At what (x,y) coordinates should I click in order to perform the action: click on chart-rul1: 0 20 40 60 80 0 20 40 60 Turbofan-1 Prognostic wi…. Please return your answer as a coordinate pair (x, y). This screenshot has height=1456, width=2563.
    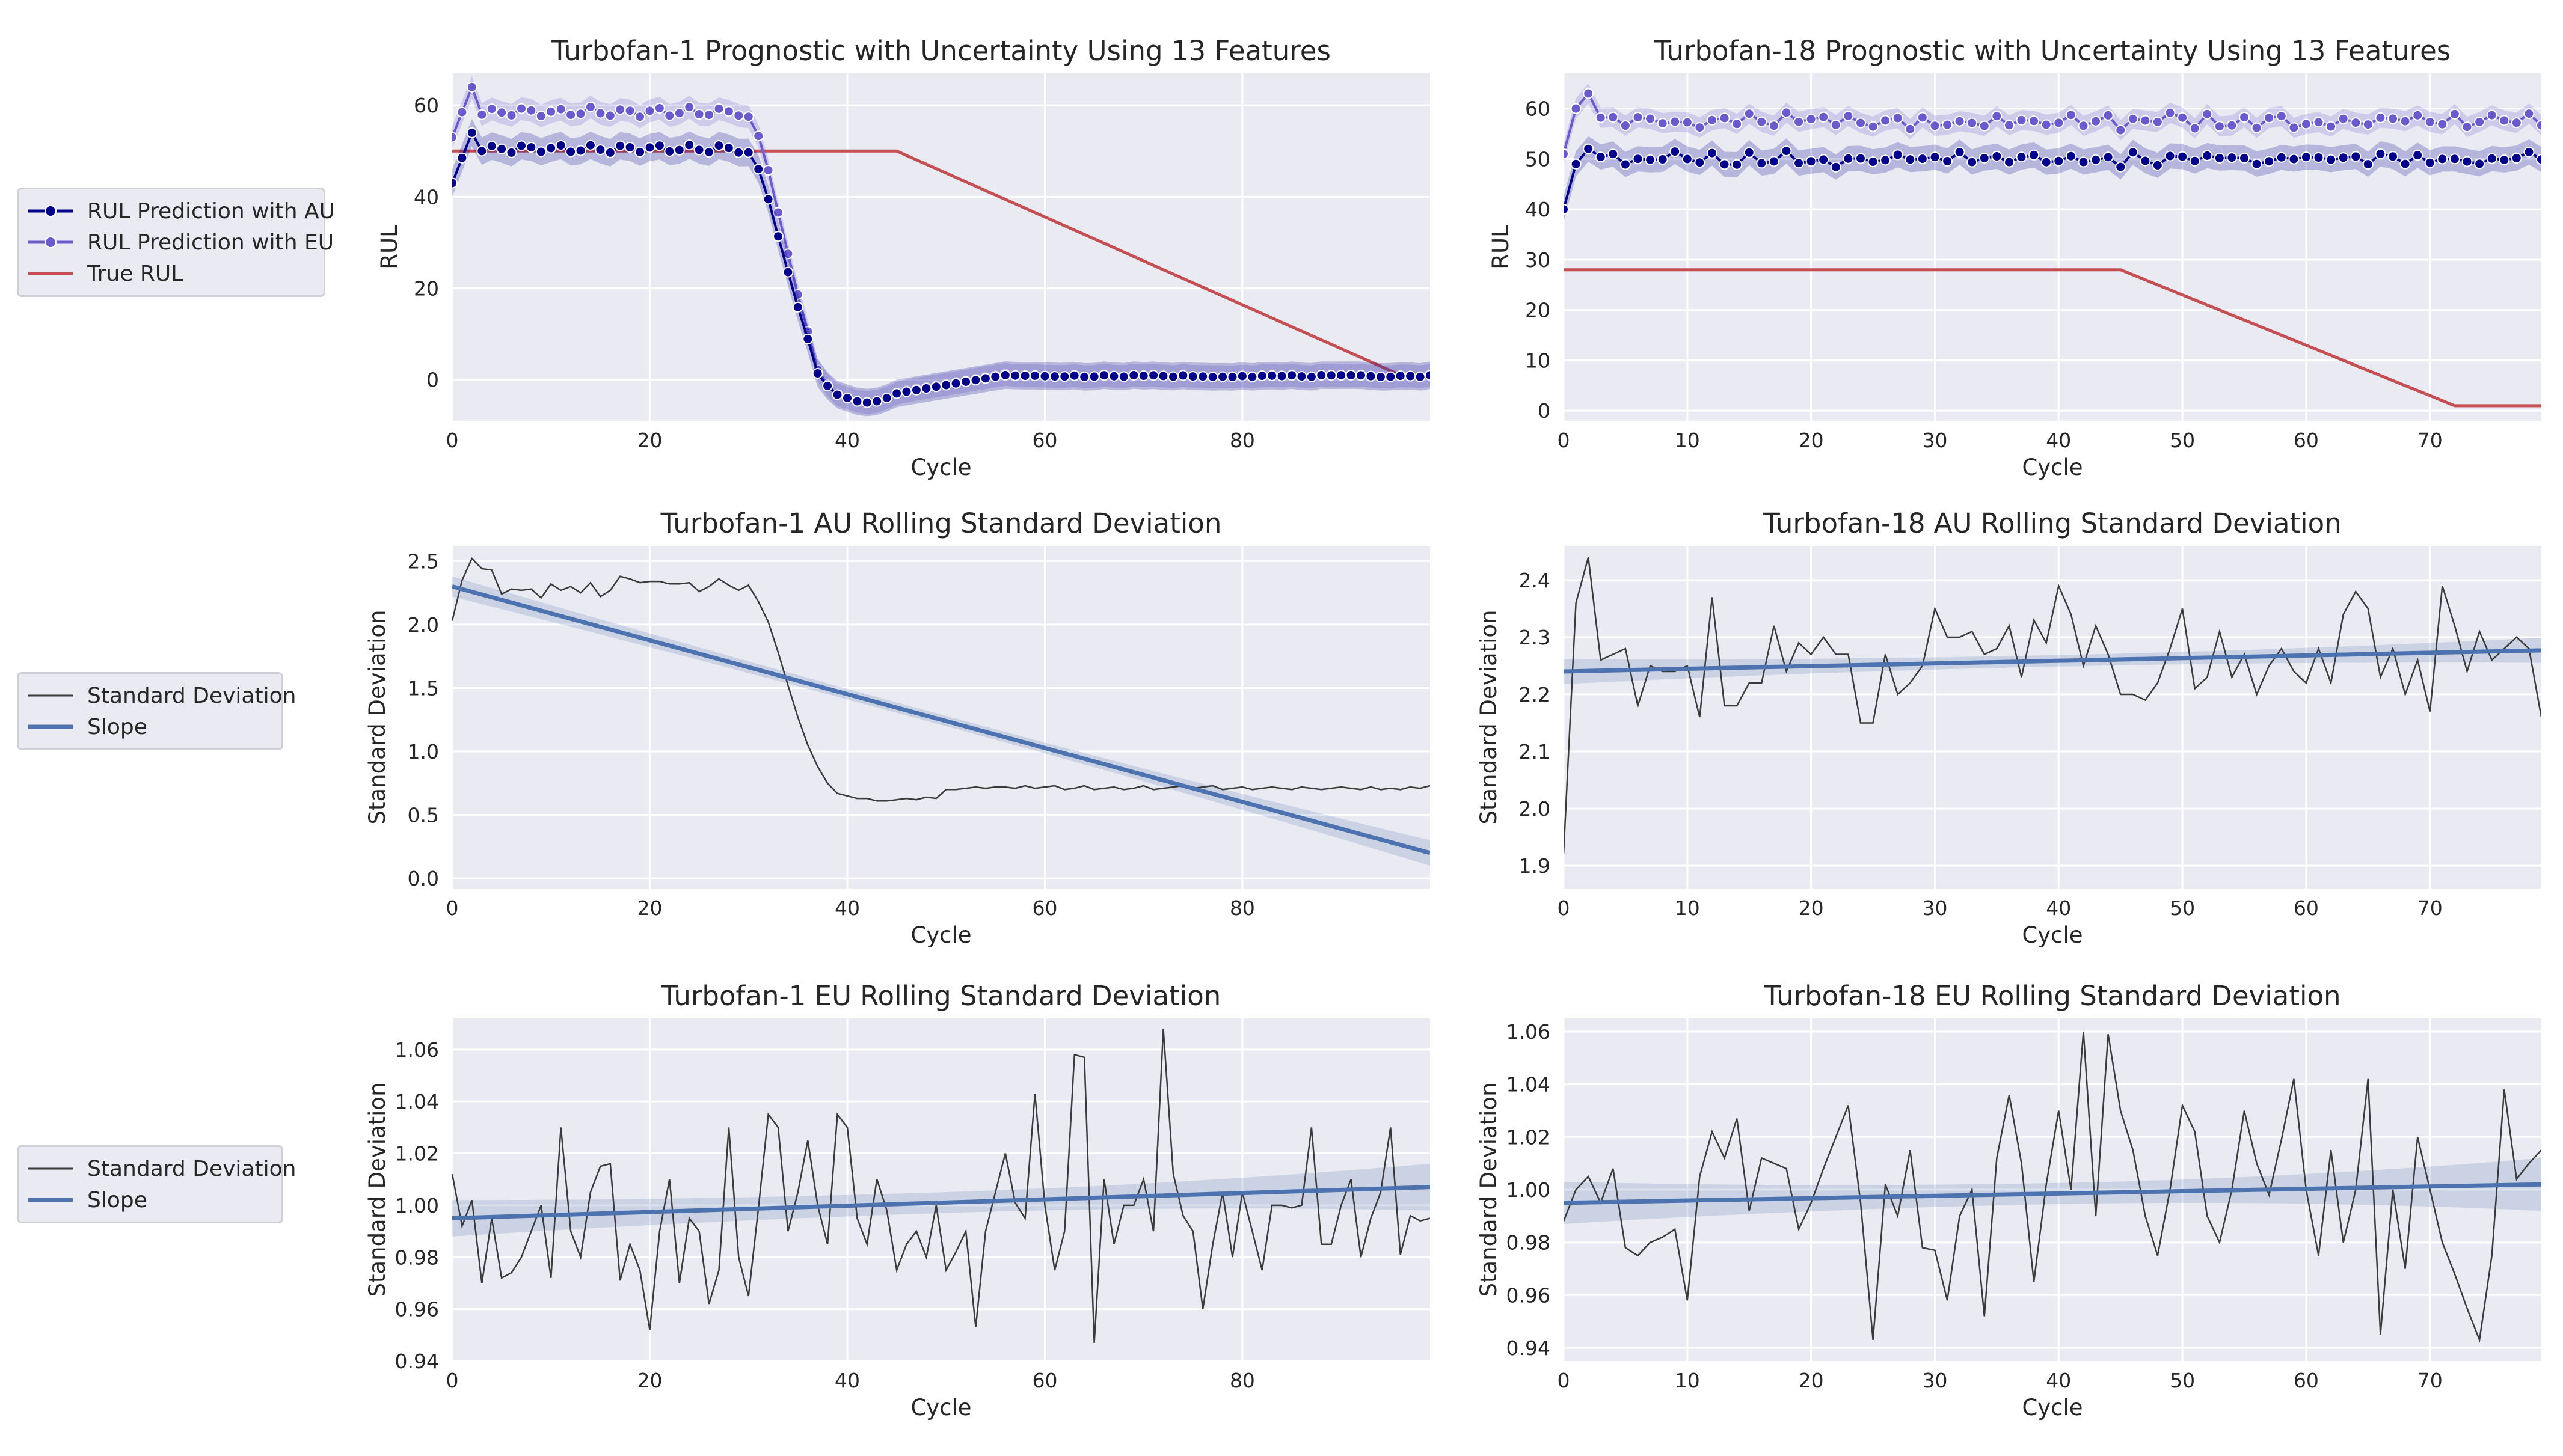
    Looking at the image, I should click on (903, 258).